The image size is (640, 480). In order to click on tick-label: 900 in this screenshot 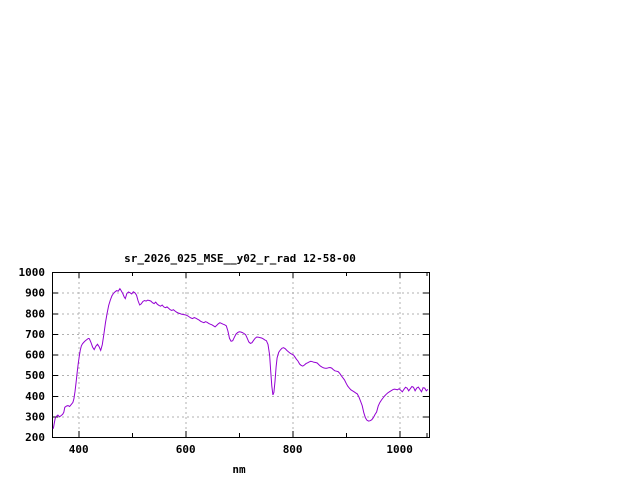, I will do `click(35, 293)`.